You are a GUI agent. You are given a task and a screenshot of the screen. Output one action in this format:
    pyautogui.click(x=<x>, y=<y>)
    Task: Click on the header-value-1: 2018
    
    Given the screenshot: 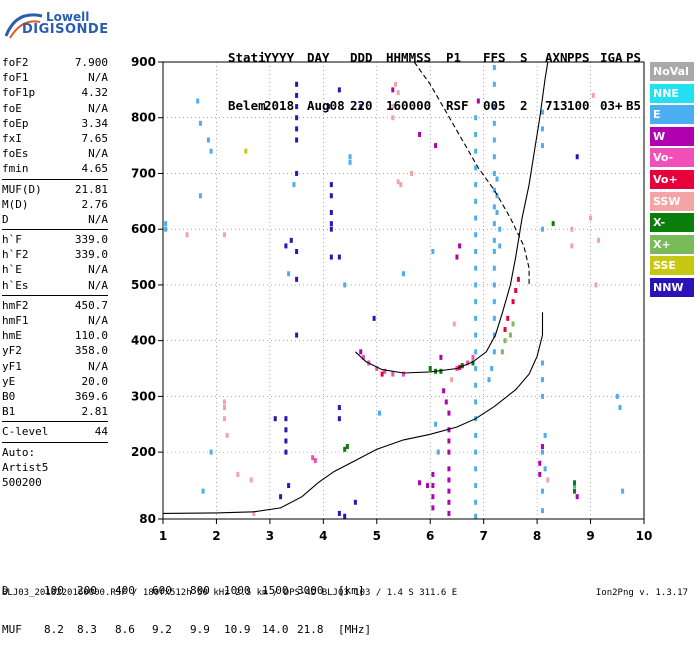 What is the action you would take?
    pyautogui.click(x=279, y=105)
    